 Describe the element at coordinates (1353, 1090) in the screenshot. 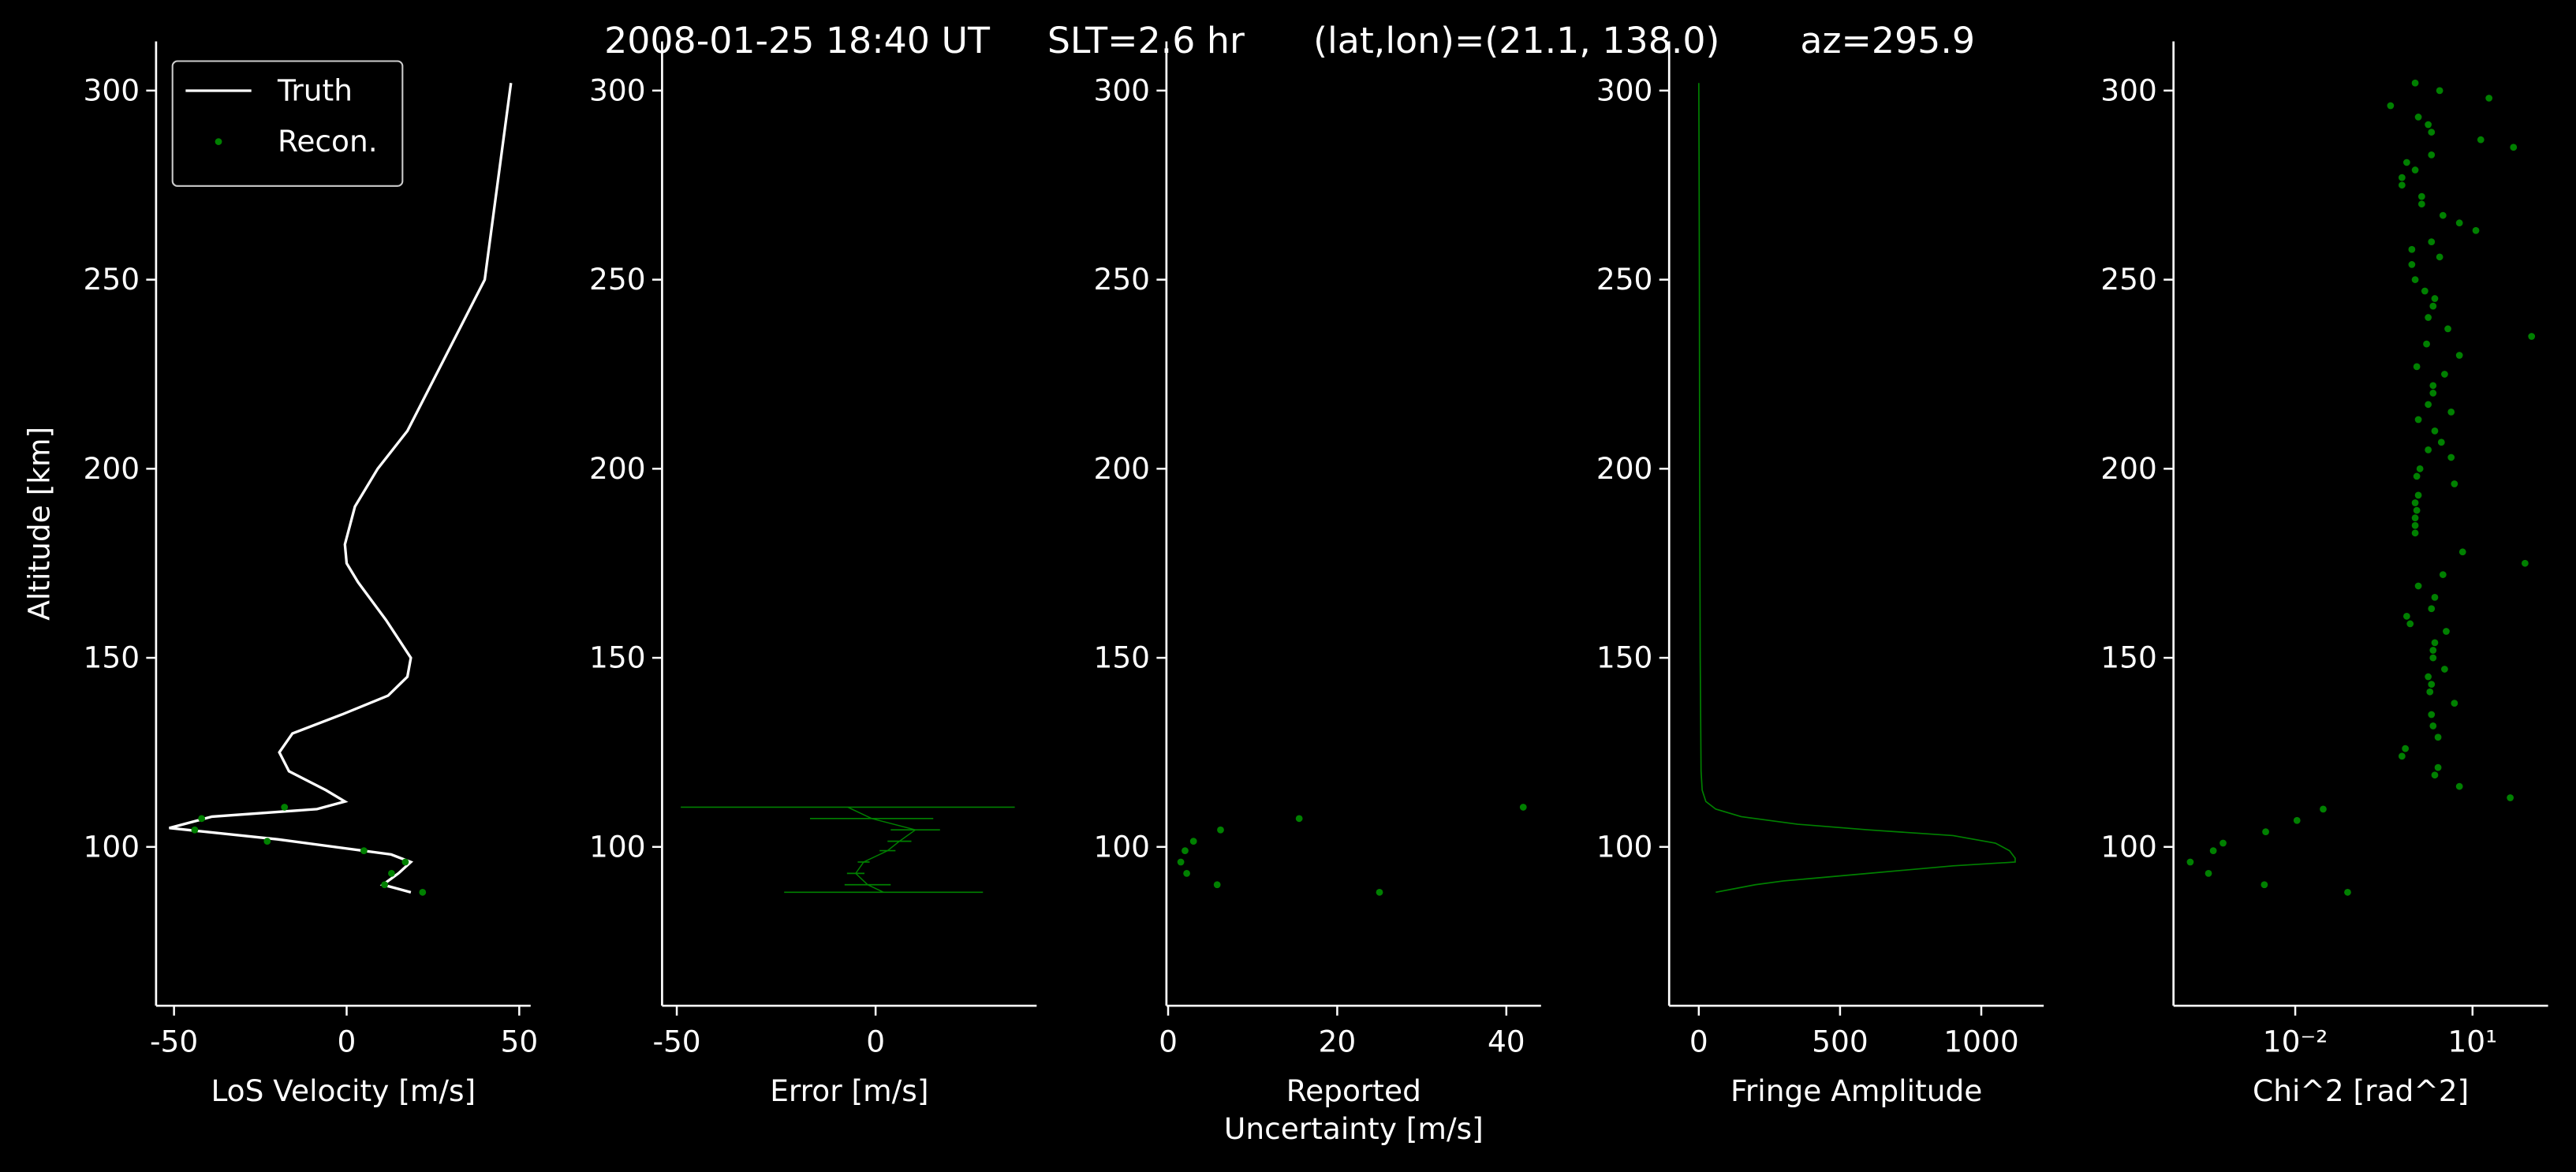

I see `x-axis-label: Reported` at that location.